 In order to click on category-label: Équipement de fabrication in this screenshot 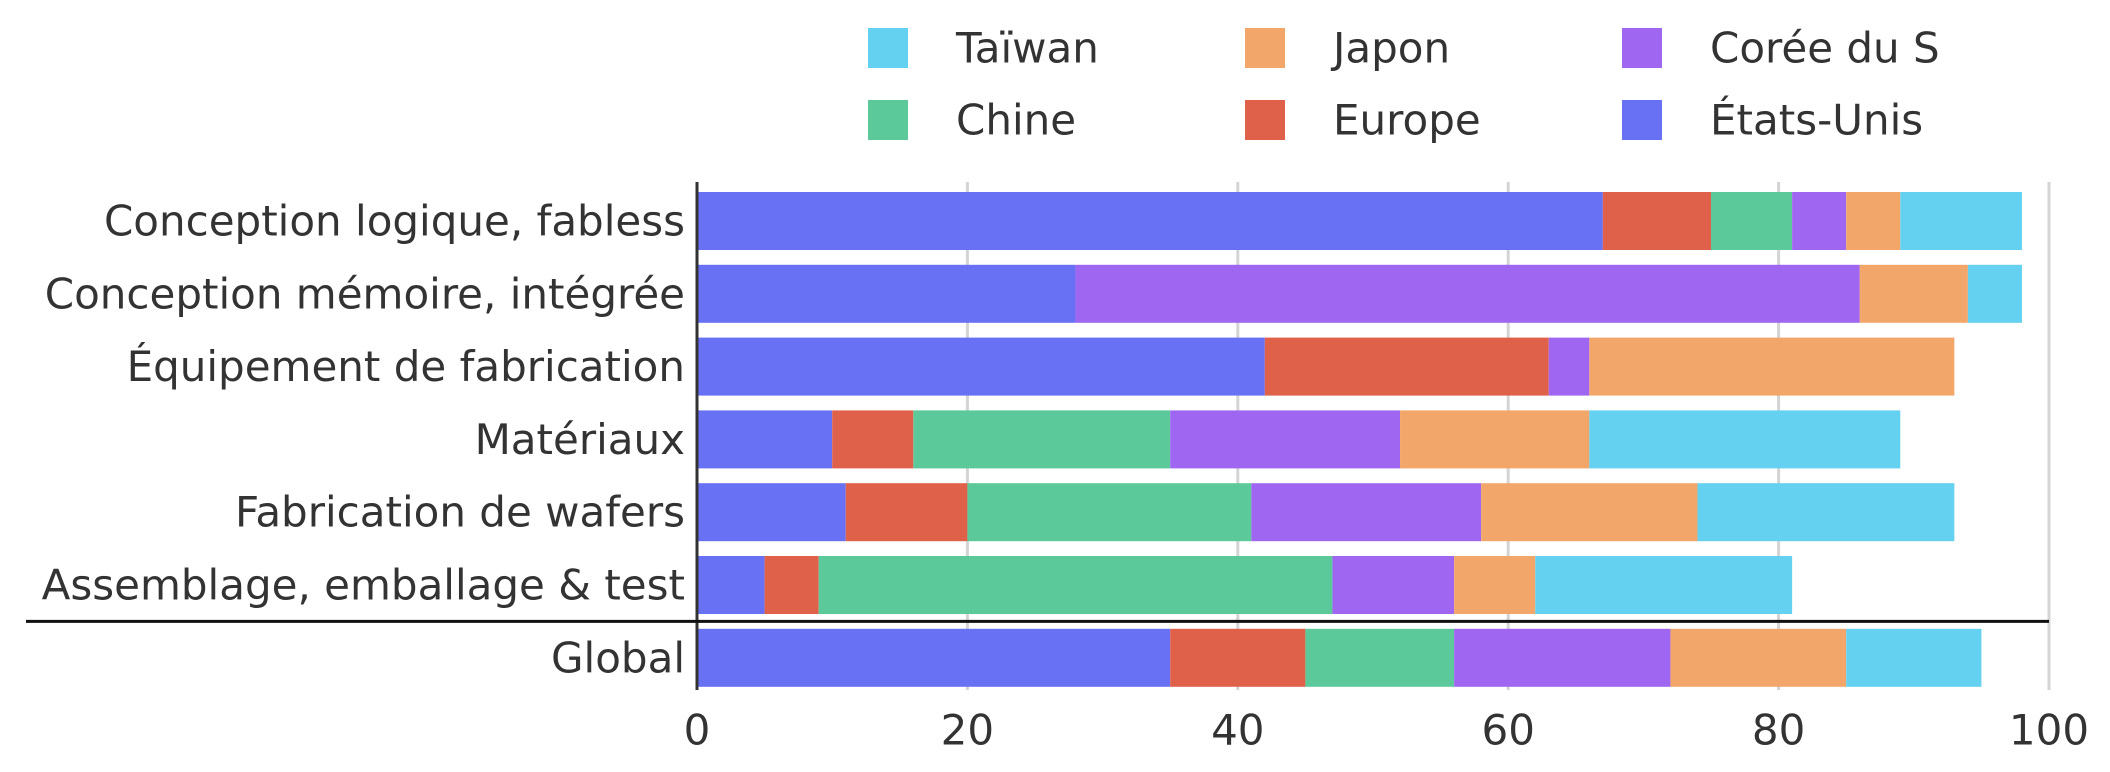, I will do `click(406, 366)`.